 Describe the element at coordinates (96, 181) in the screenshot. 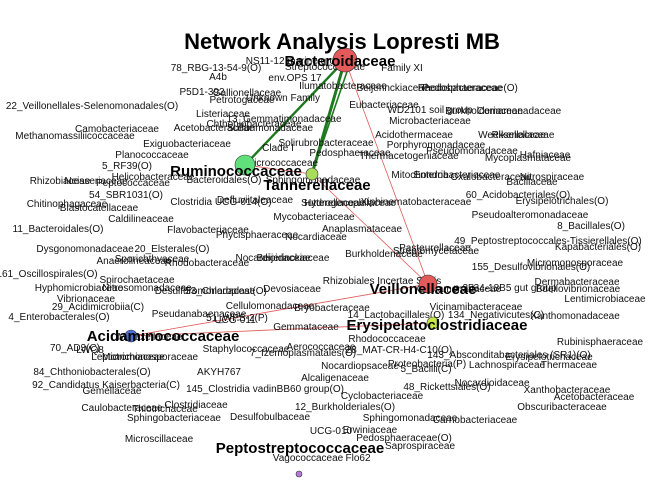

I see `taxon-label: Neisseriaceae` at that location.